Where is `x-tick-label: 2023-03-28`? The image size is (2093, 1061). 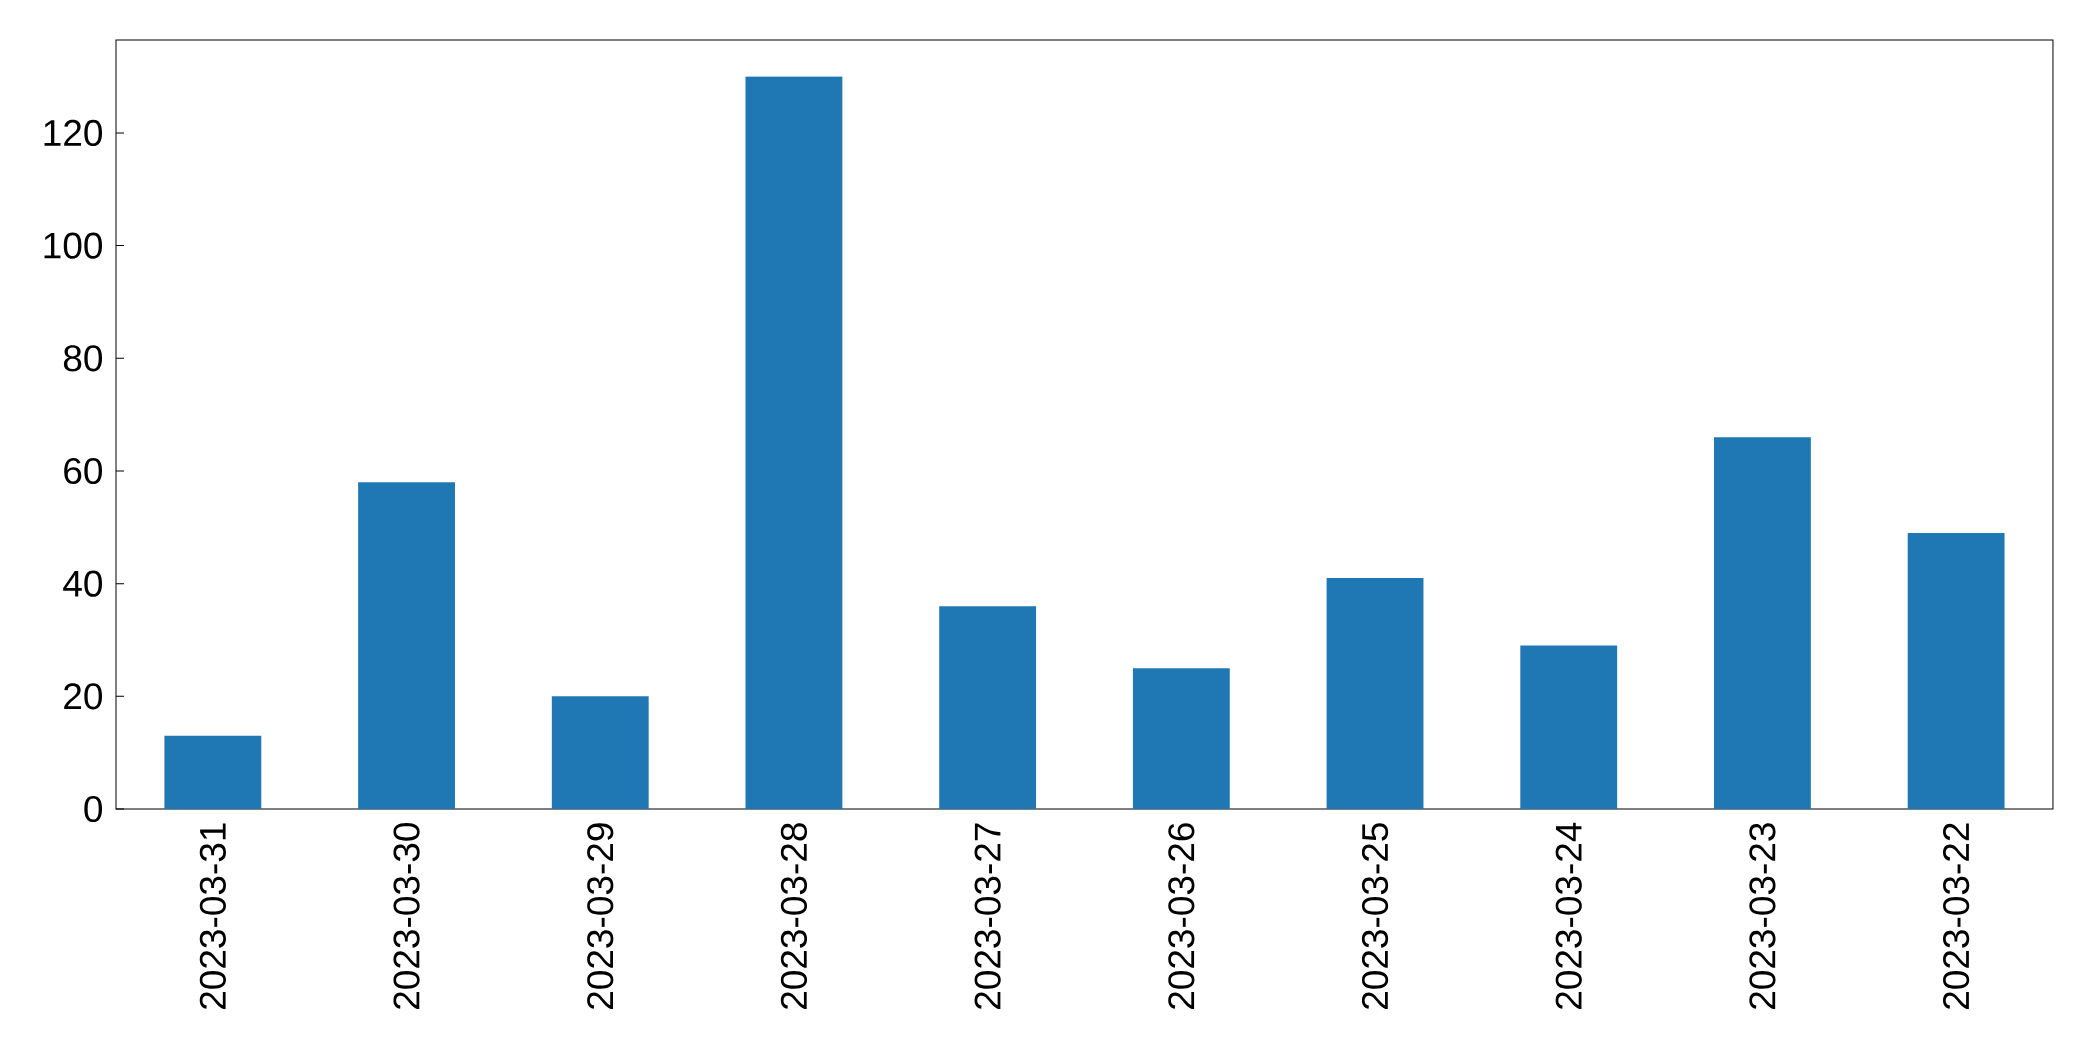
x-tick-label: 2023-03-28 is located at coordinates (794, 916).